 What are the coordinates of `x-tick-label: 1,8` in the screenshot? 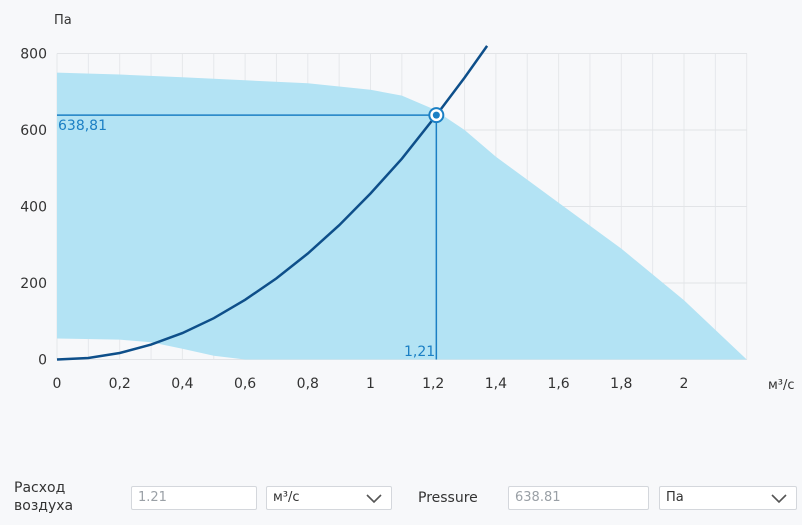 It's located at (621, 384).